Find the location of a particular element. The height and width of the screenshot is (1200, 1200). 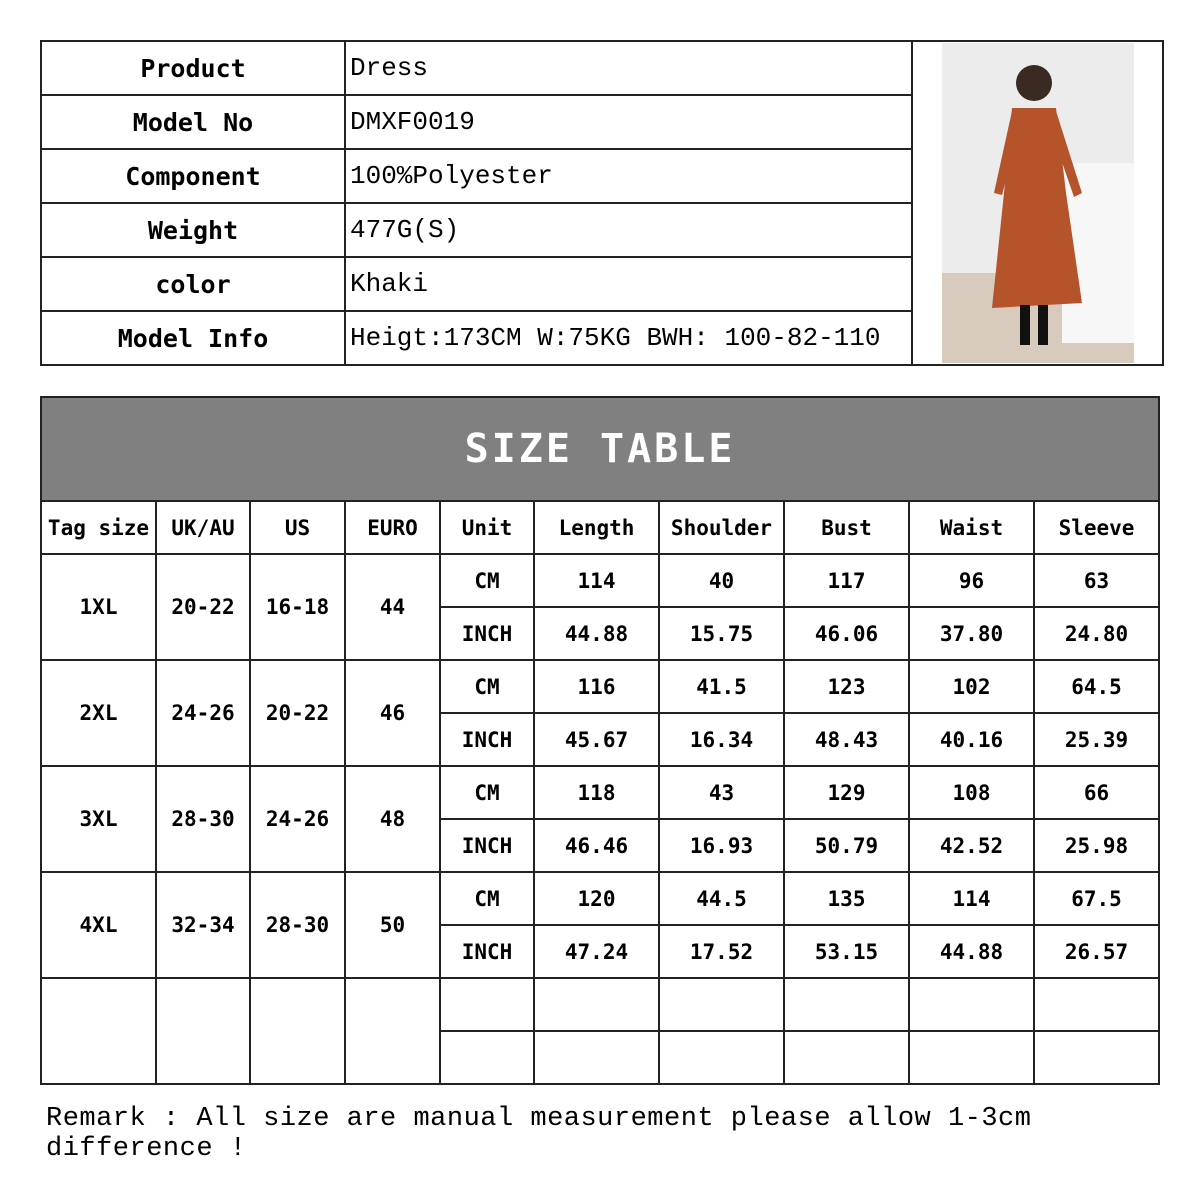

size-row-inch: INCH 47.24 17.52 53.15 44.88 26.57 is located at coordinates (601, 951).